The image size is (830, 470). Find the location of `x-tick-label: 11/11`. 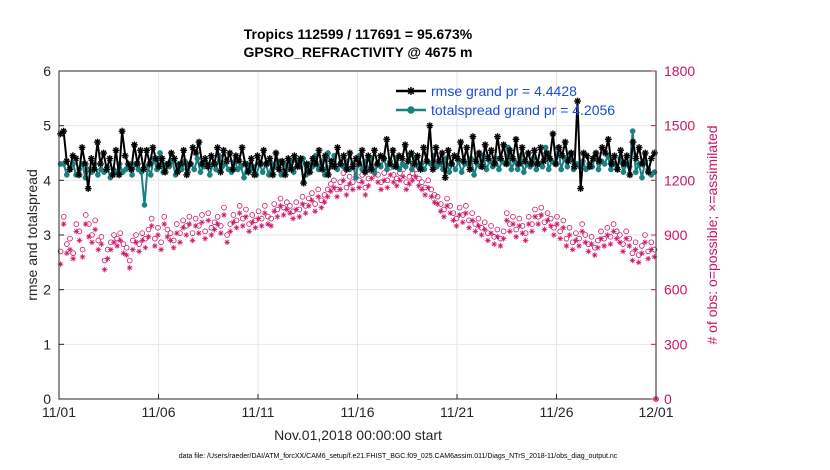

x-tick-label: 11/11 is located at coordinates (258, 412).